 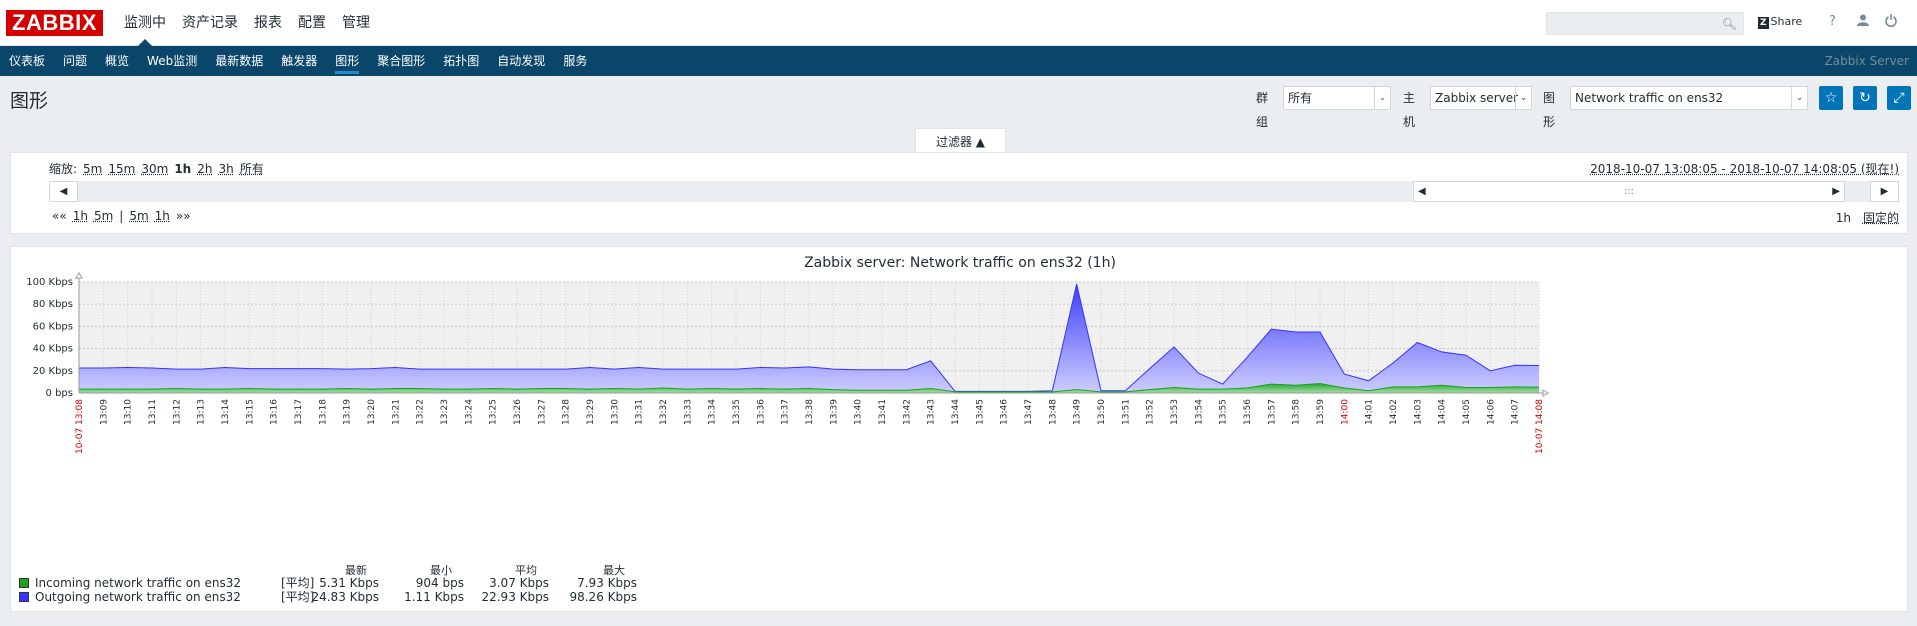 I want to click on sign-out-icon, so click(x=1891, y=22).